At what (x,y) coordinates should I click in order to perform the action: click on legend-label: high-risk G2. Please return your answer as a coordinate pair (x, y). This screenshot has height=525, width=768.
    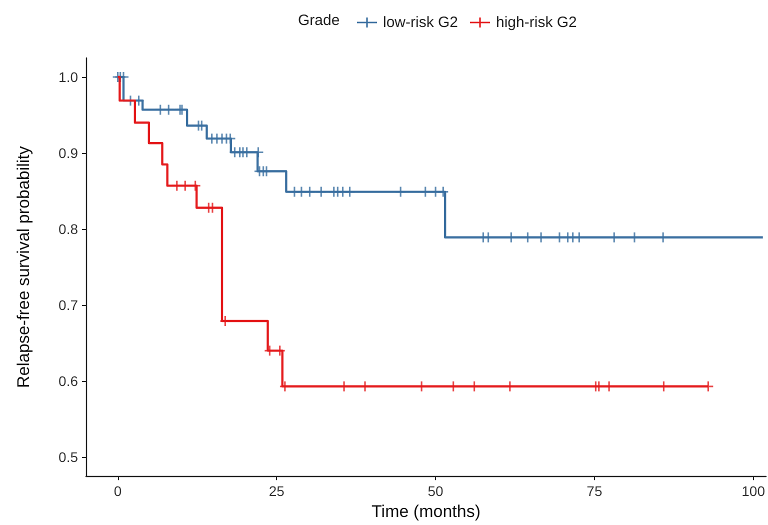
    Looking at the image, I should click on (536, 22).